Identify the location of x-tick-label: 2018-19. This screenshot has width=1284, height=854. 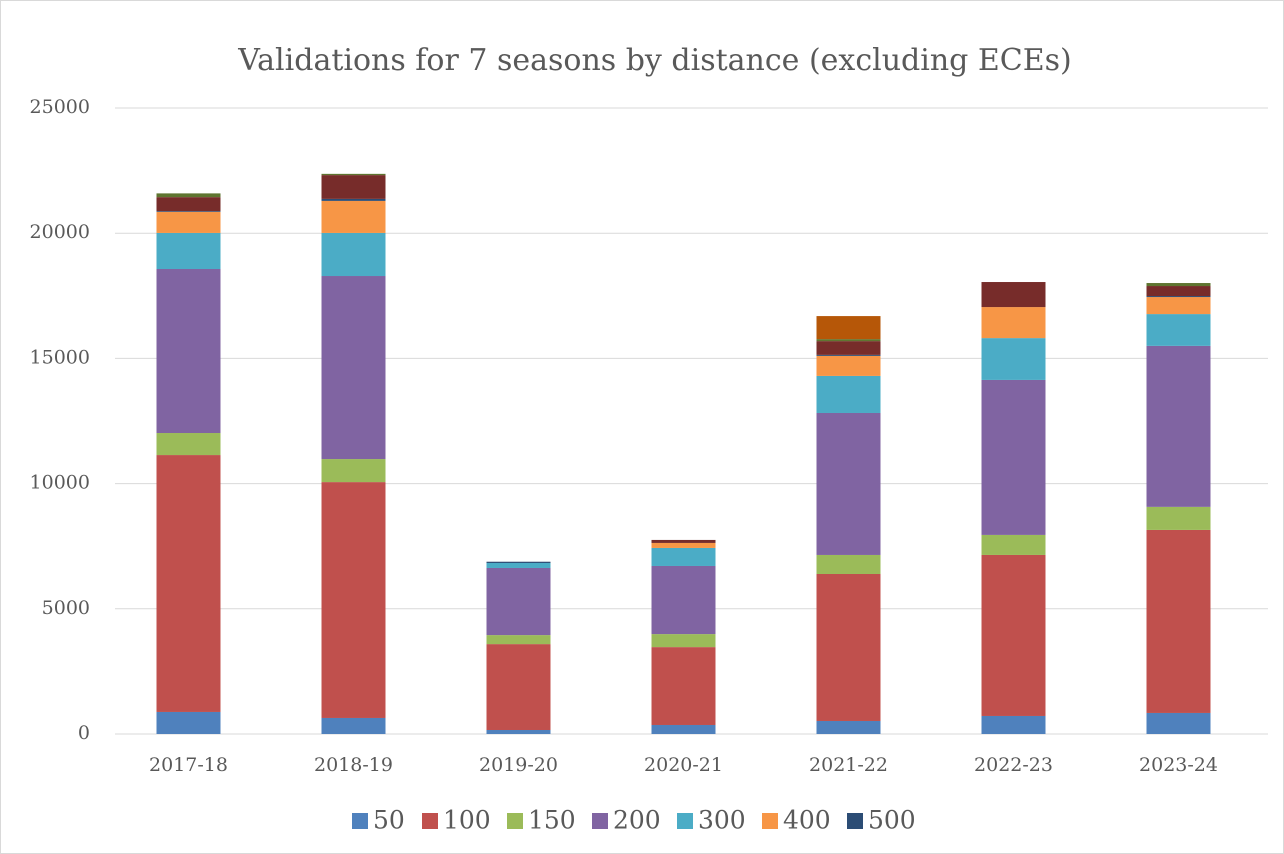
(353, 765).